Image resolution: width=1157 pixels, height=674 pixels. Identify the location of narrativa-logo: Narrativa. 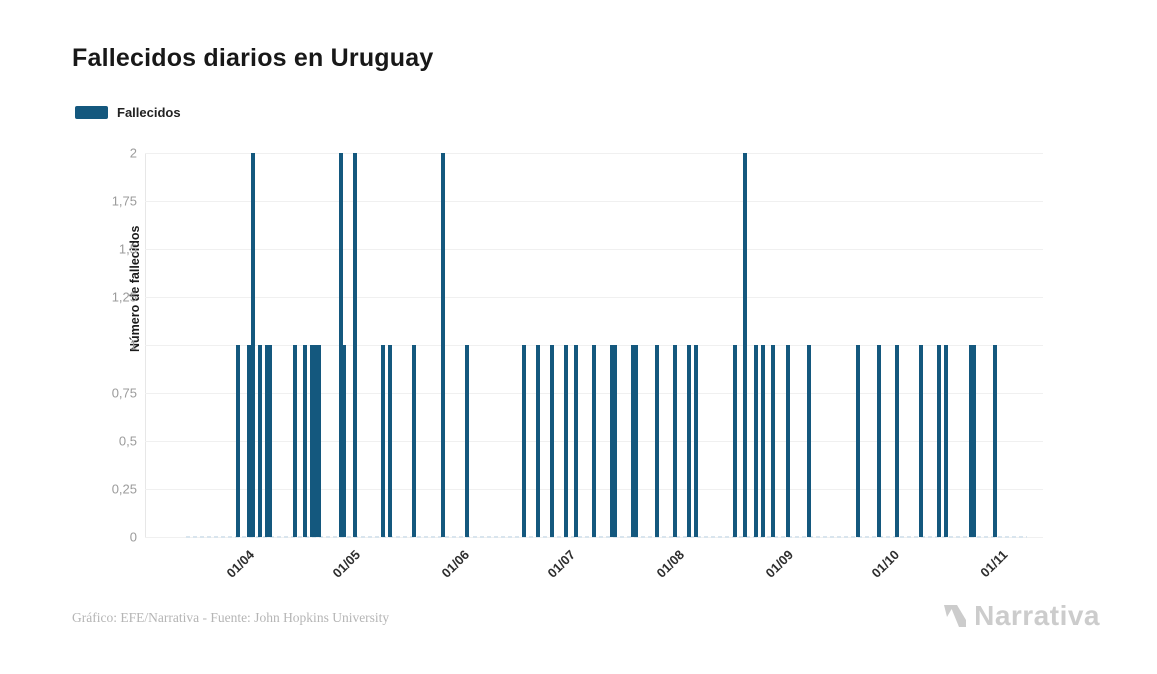
(1021, 616).